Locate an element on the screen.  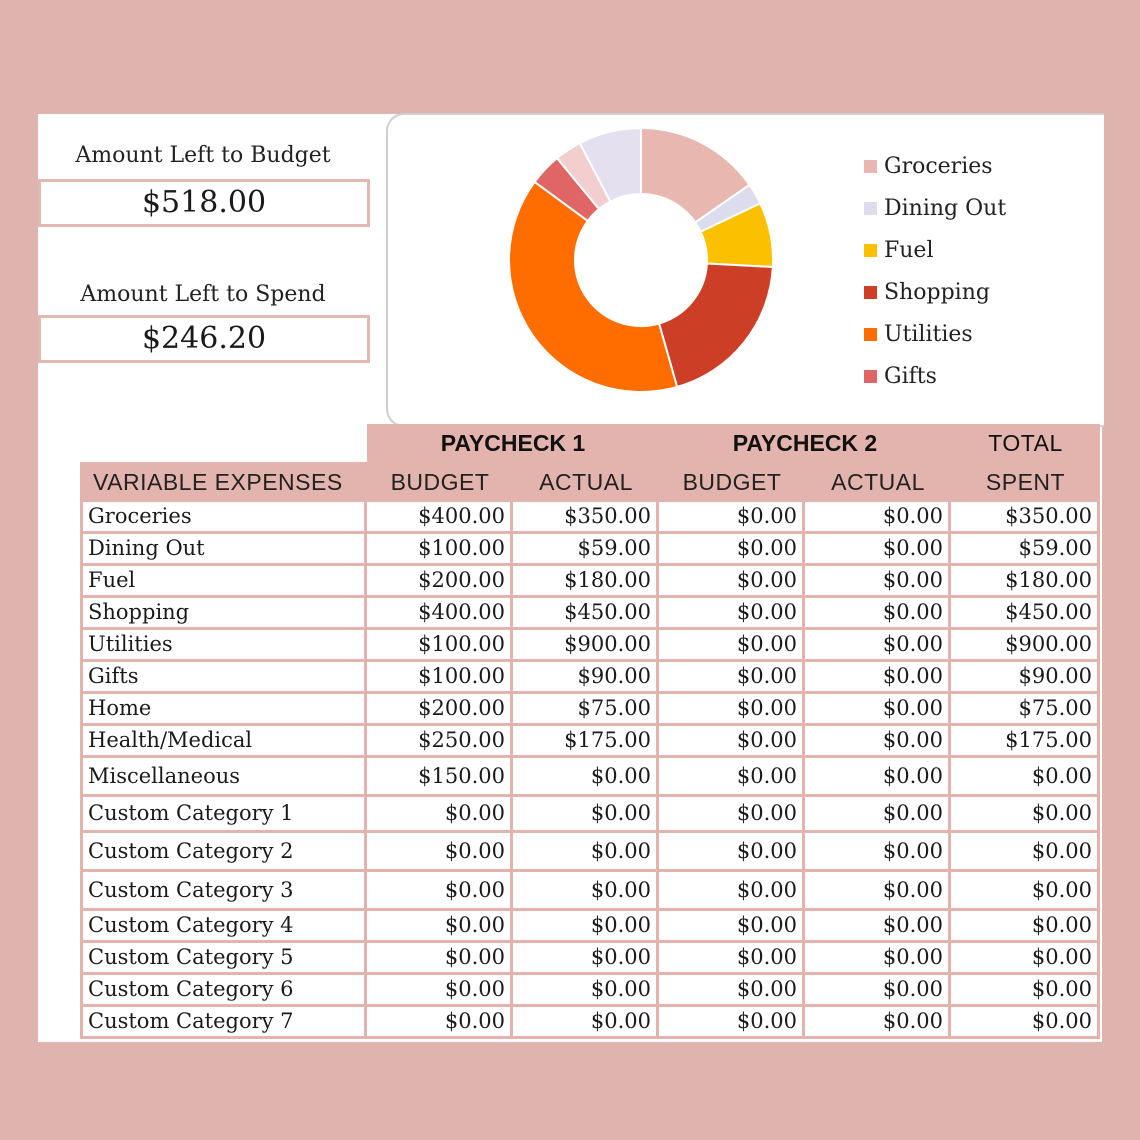
cell-category: Custom Category 4 is located at coordinates (225, 925).